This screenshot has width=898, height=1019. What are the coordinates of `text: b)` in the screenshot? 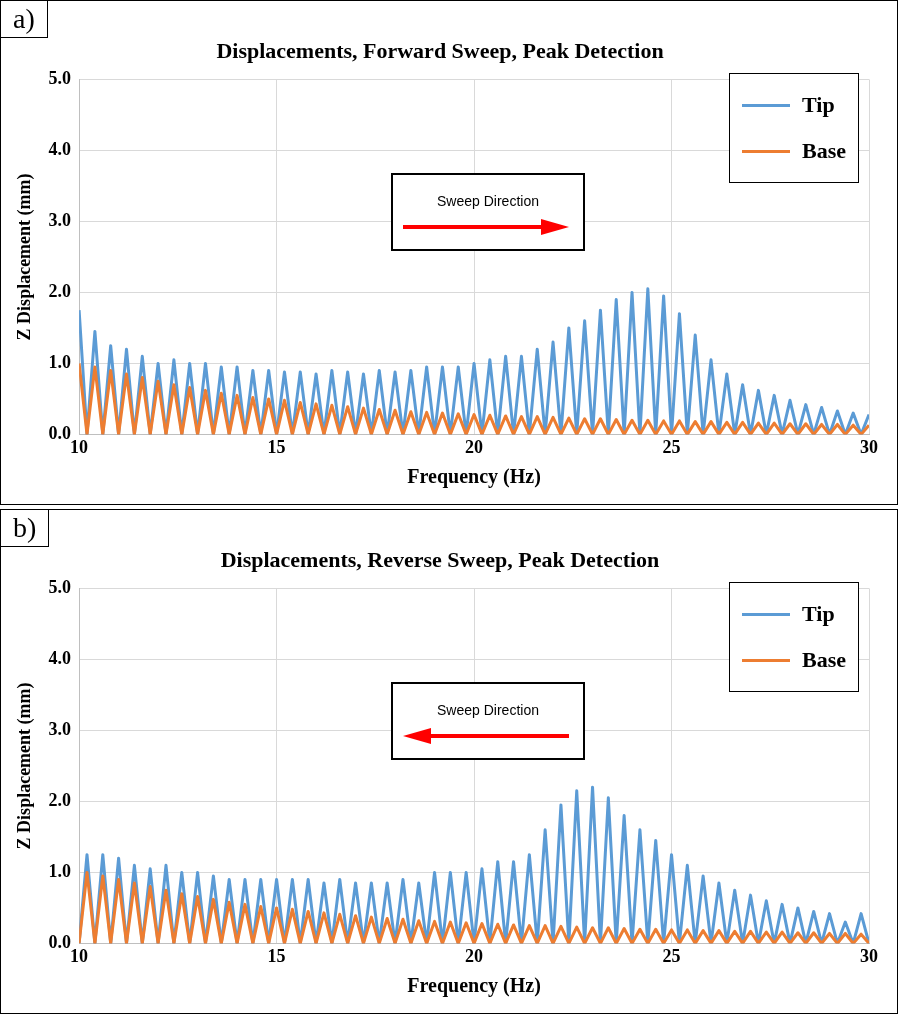 It's located at (25, 528).